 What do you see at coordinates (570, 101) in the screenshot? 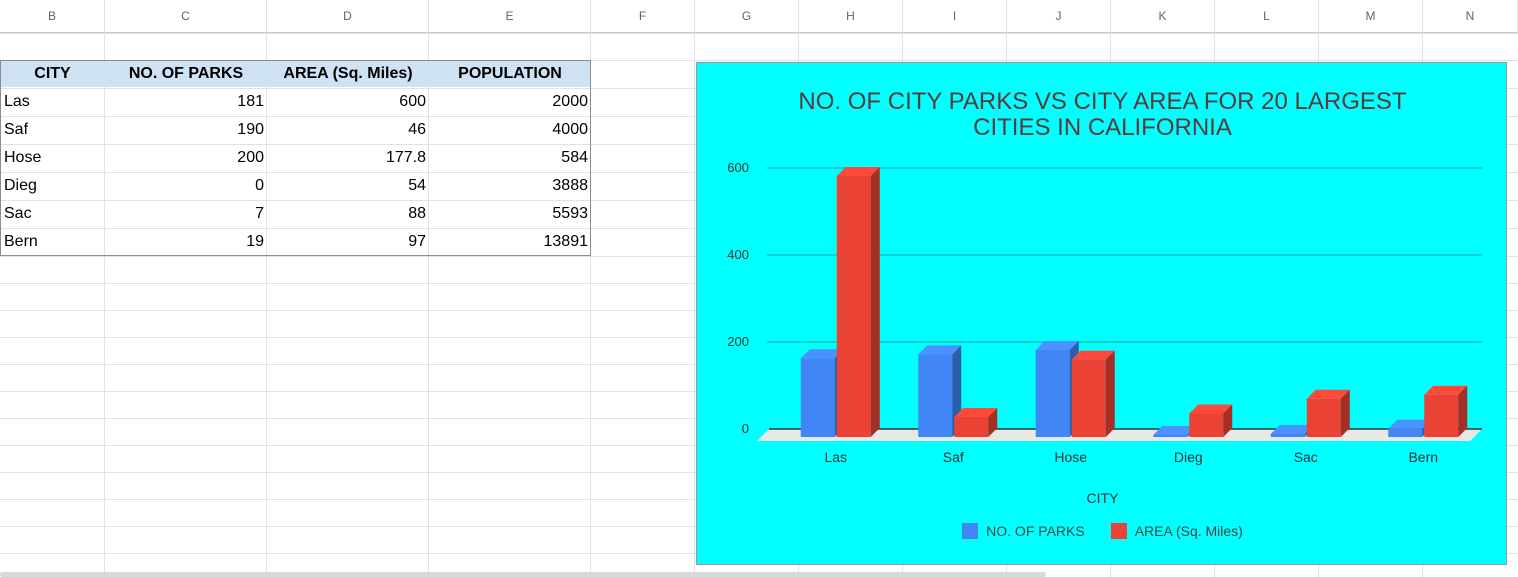
I see `value-cell: 2000` at bounding box center [570, 101].